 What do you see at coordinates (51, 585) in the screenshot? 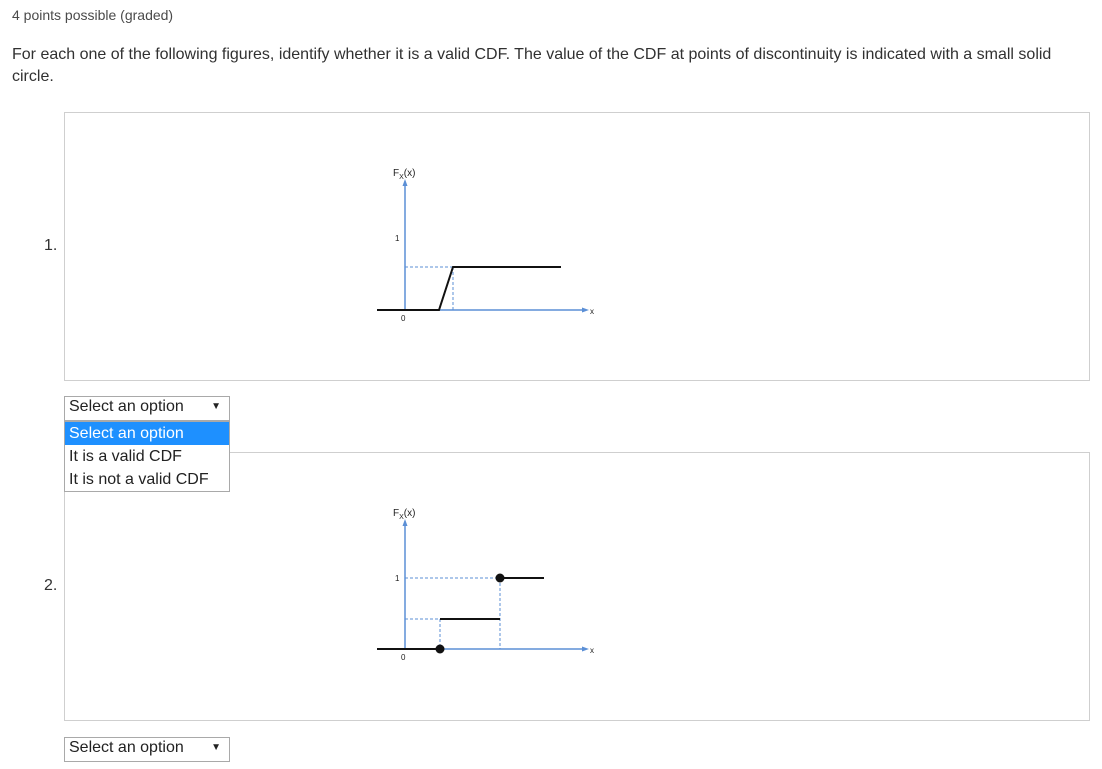
I see `question-number-2: 2.` at bounding box center [51, 585].